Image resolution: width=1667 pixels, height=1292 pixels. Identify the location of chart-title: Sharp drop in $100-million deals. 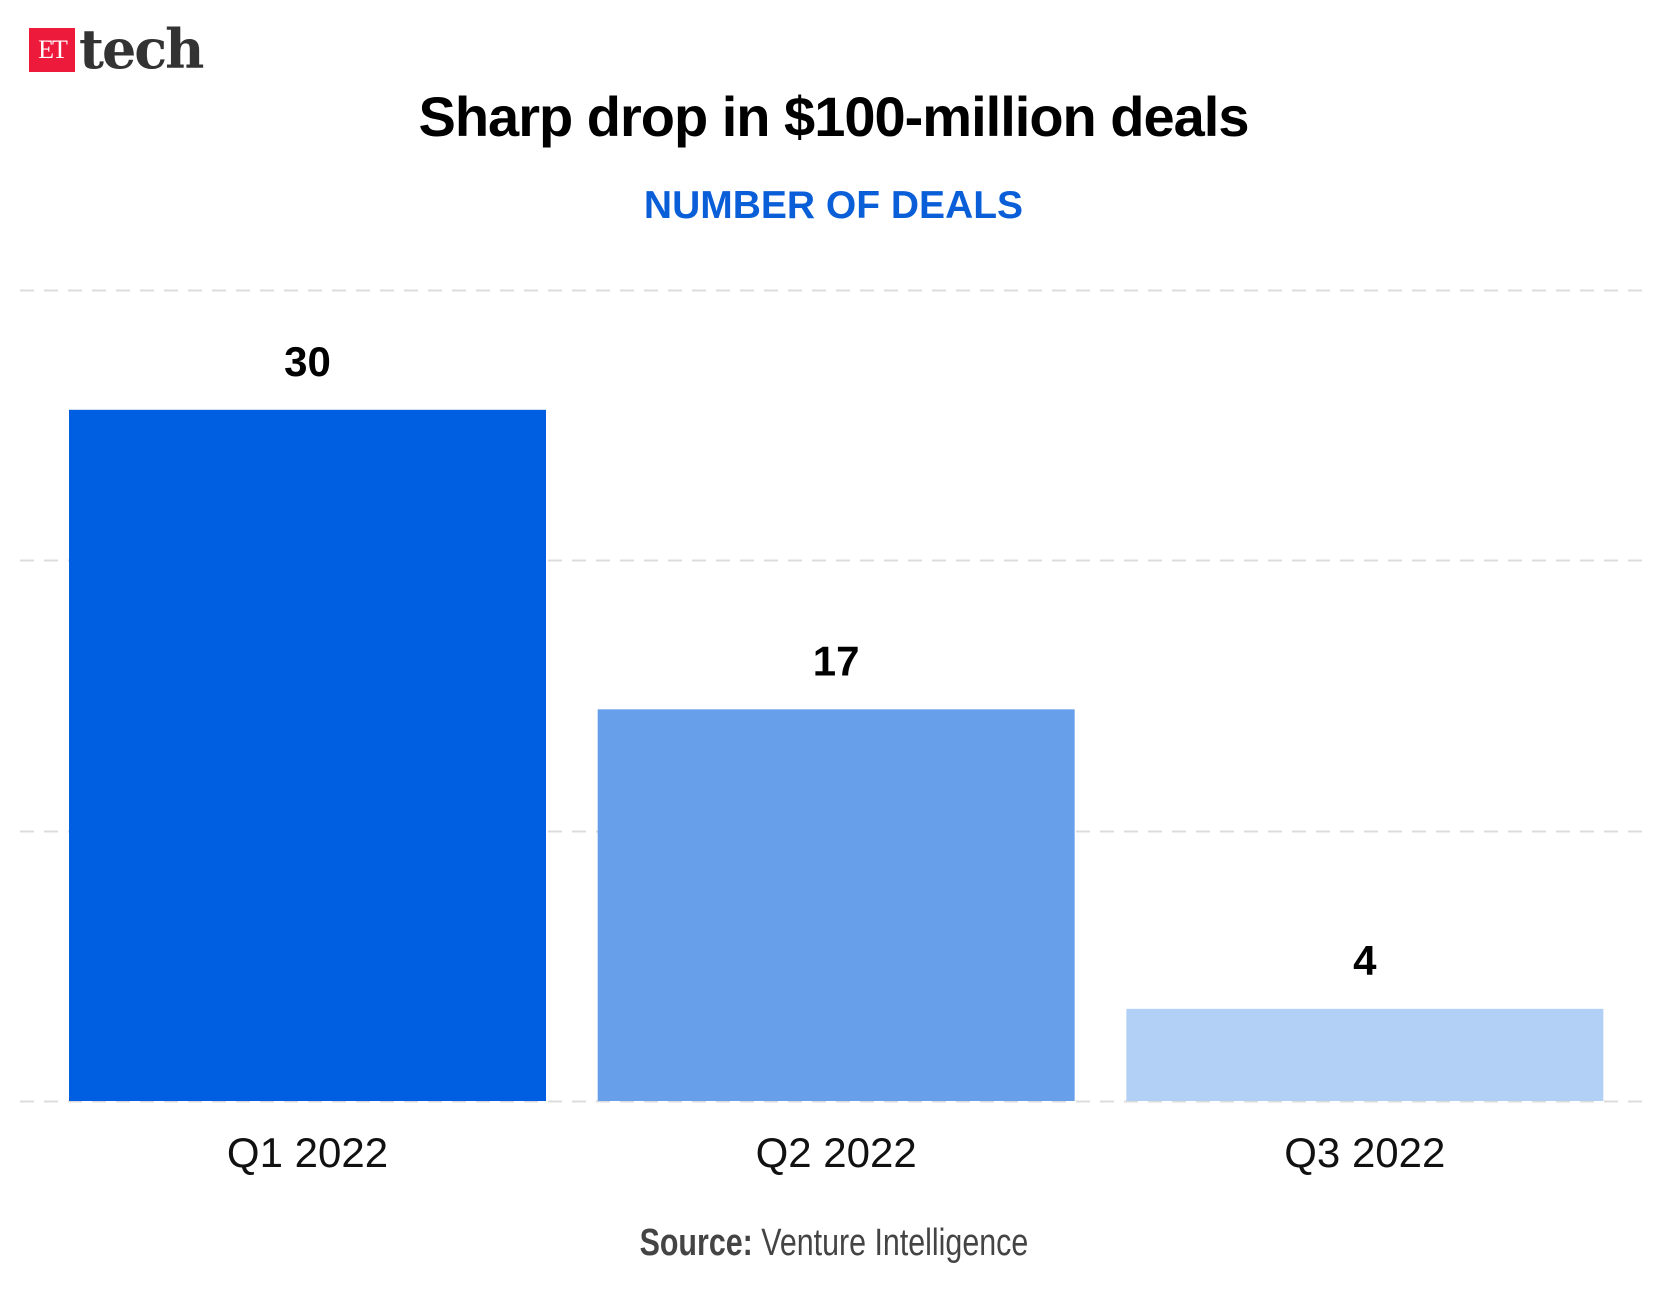
(834, 116).